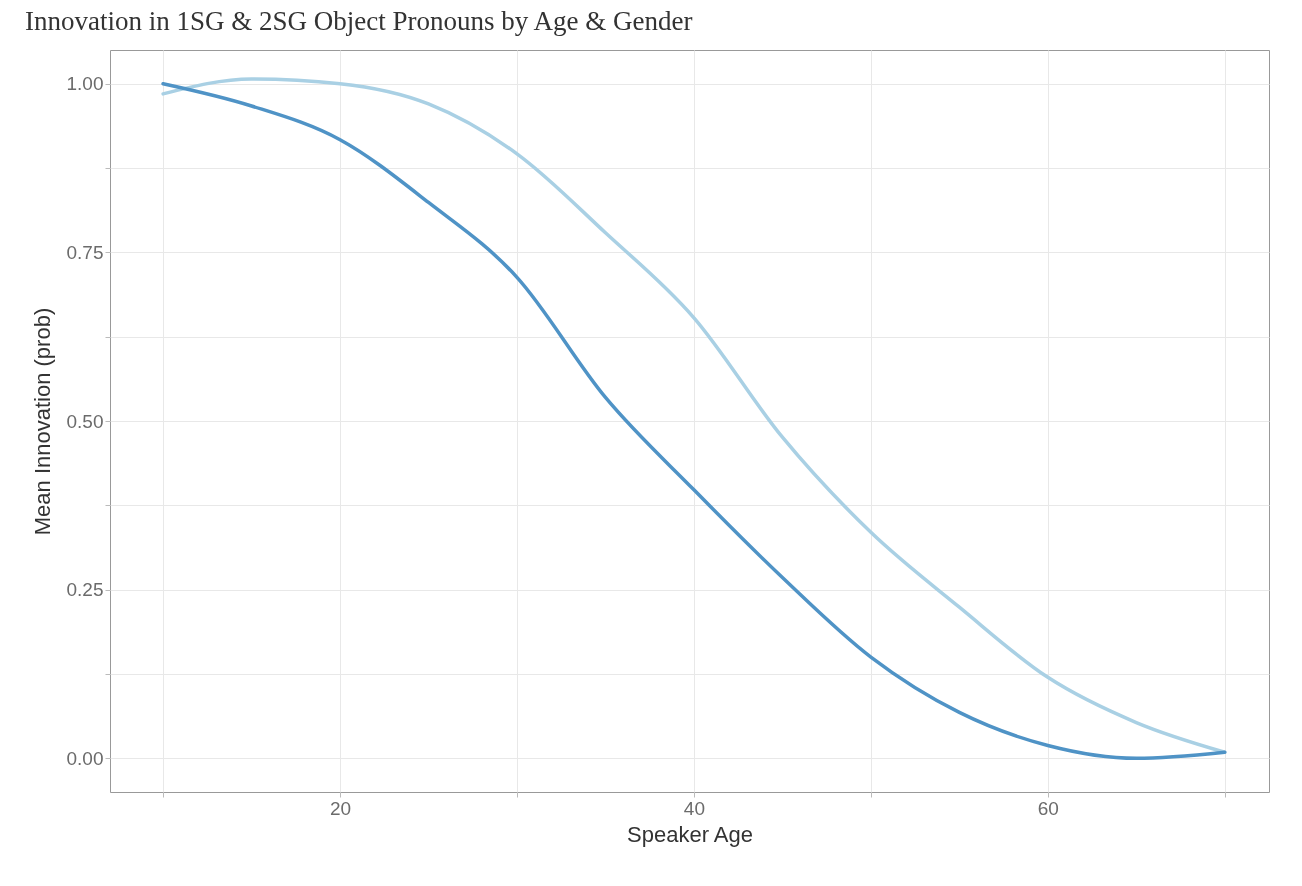  Describe the element at coordinates (85, 758) in the screenshot. I see `y-tick-label: 0.00` at that location.